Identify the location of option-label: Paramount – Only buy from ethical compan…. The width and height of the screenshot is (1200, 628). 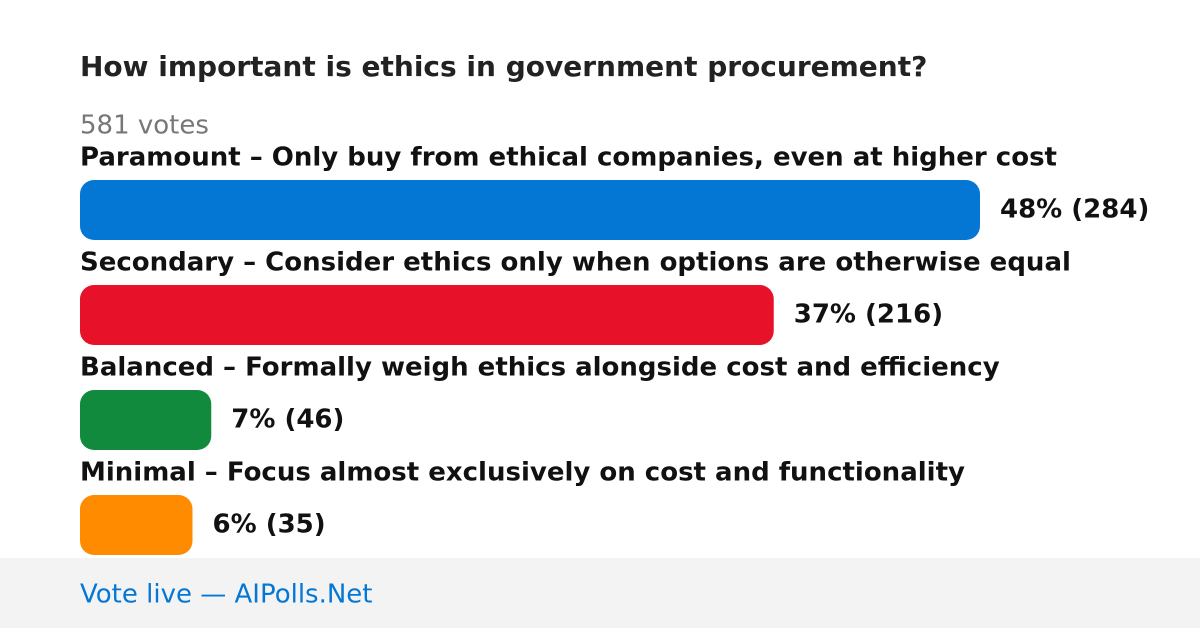
(568, 158).